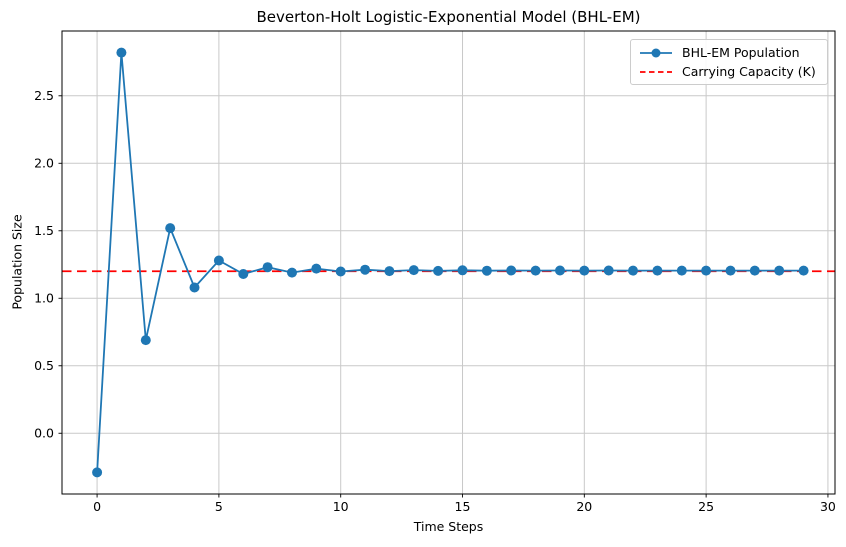  What do you see at coordinates (341, 506) in the screenshot?
I see `x-tick-label: 10` at bounding box center [341, 506].